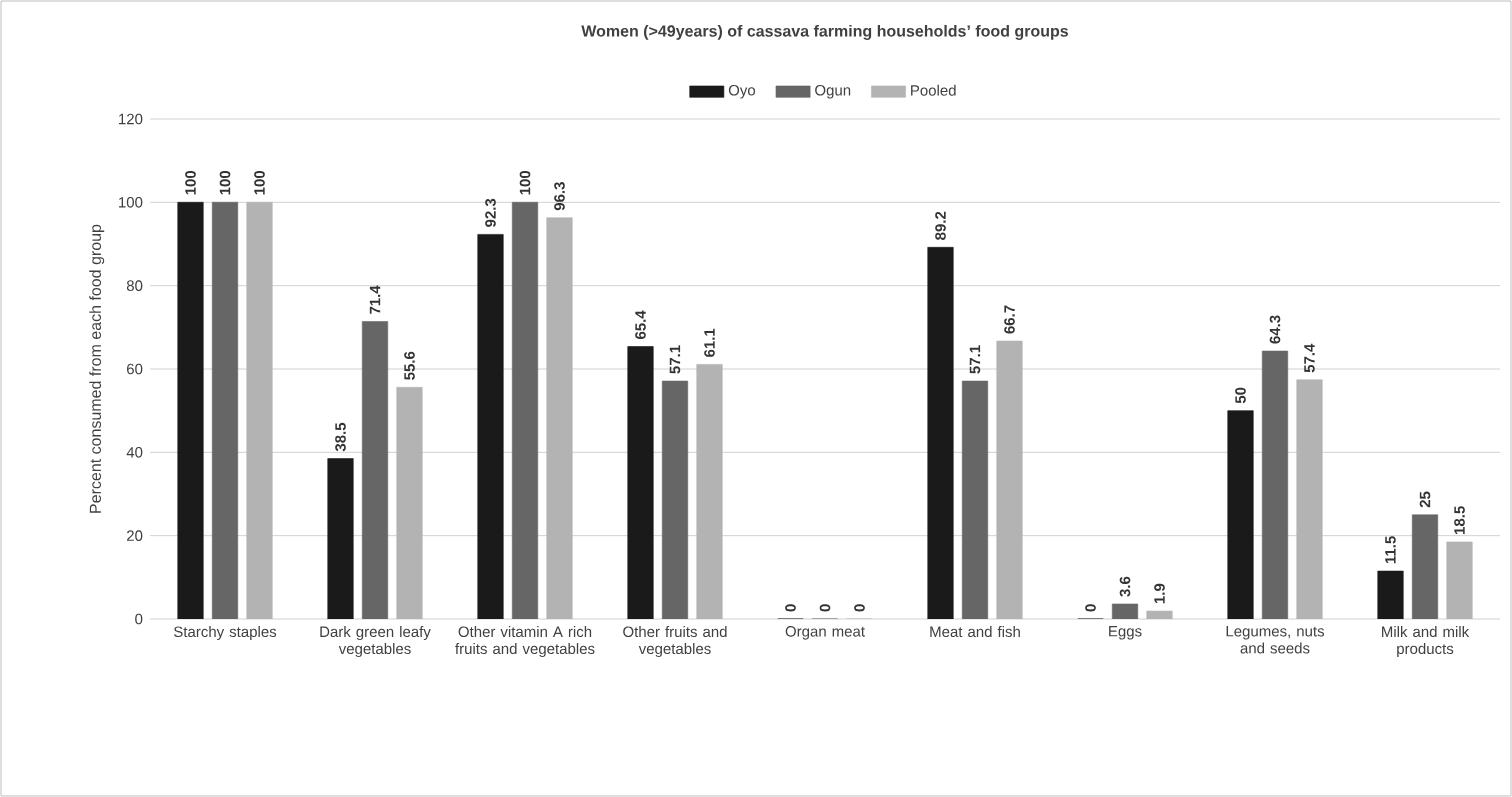  What do you see at coordinates (1240, 395) in the screenshot?
I see `data-label: 50` at bounding box center [1240, 395].